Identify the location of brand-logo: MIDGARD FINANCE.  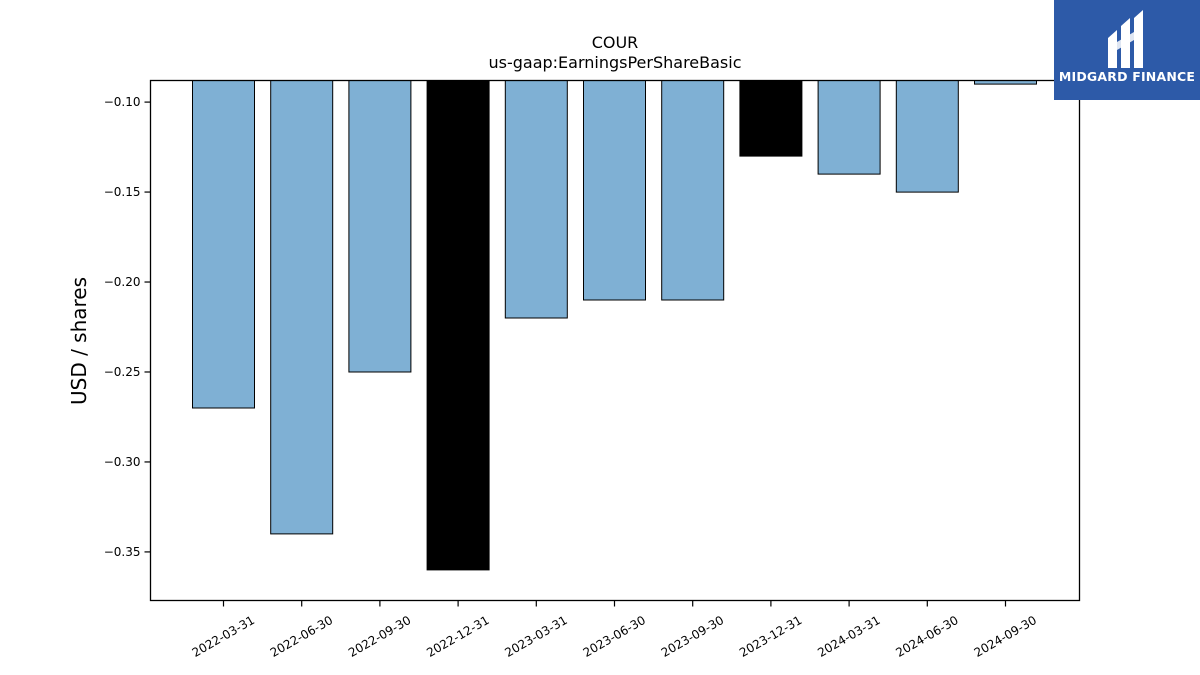
(1127, 50).